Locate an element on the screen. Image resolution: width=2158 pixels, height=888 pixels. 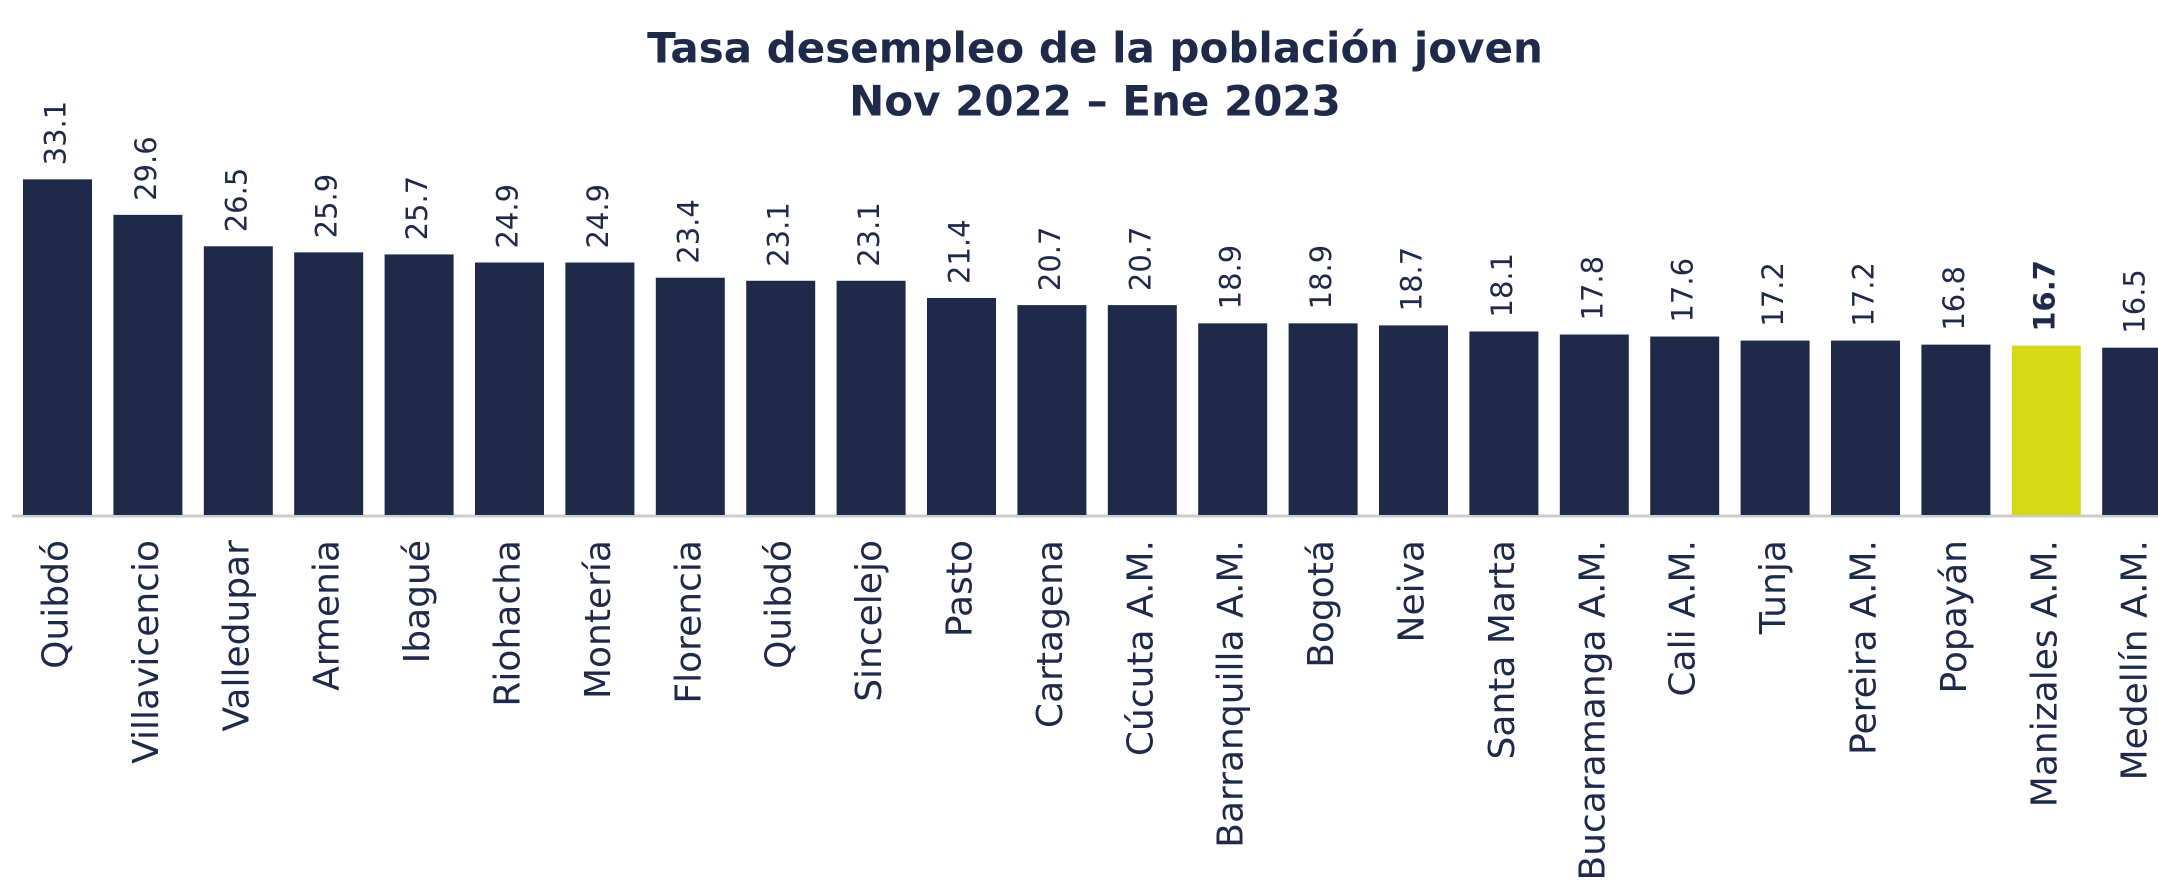
x-tick-label: Valledupar is located at coordinates (236, 636).